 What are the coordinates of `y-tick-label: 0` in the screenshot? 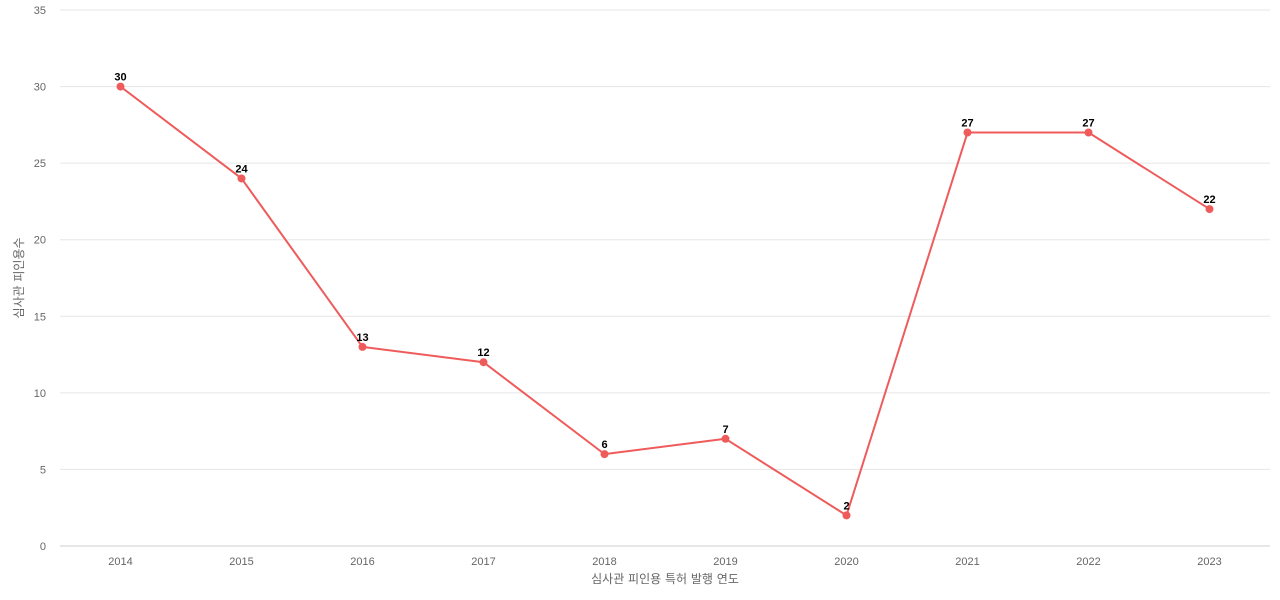 It's located at (43, 547).